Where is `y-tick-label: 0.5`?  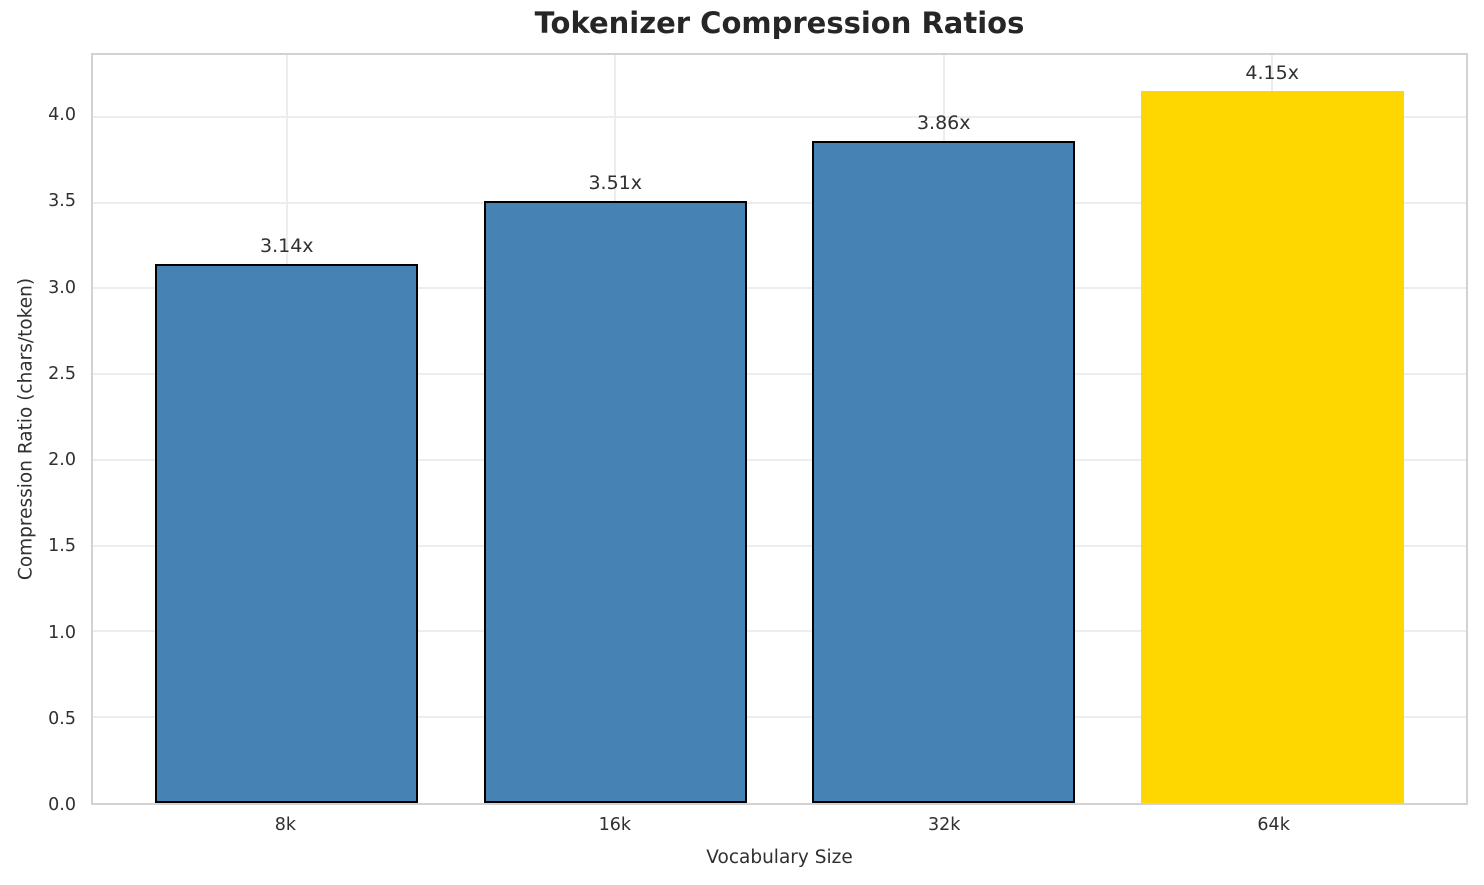 y-tick-label: 0.5 is located at coordinates (62, 718).